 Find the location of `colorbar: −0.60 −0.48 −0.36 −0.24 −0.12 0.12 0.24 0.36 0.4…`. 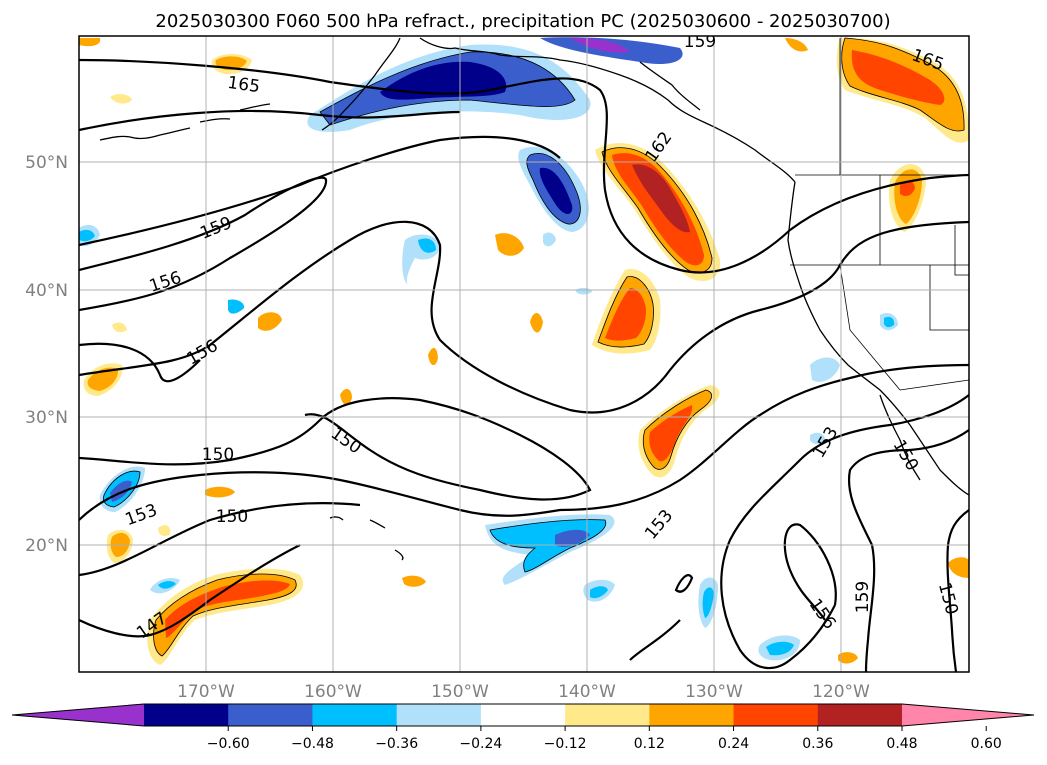

colorbar: −0.60 −0.48 −0.36 −0.24 −0.12 0.12 0.24 0.36 0.4… is located at coordinates (523, 727).